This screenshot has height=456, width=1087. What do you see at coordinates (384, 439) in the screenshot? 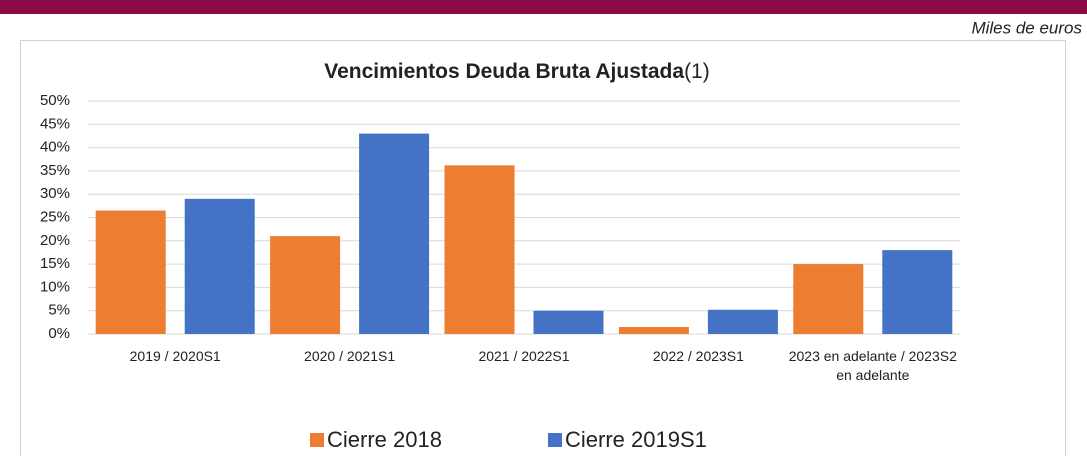
I see `legend-label: Cierre 2018` at bounding box center [384, 439].